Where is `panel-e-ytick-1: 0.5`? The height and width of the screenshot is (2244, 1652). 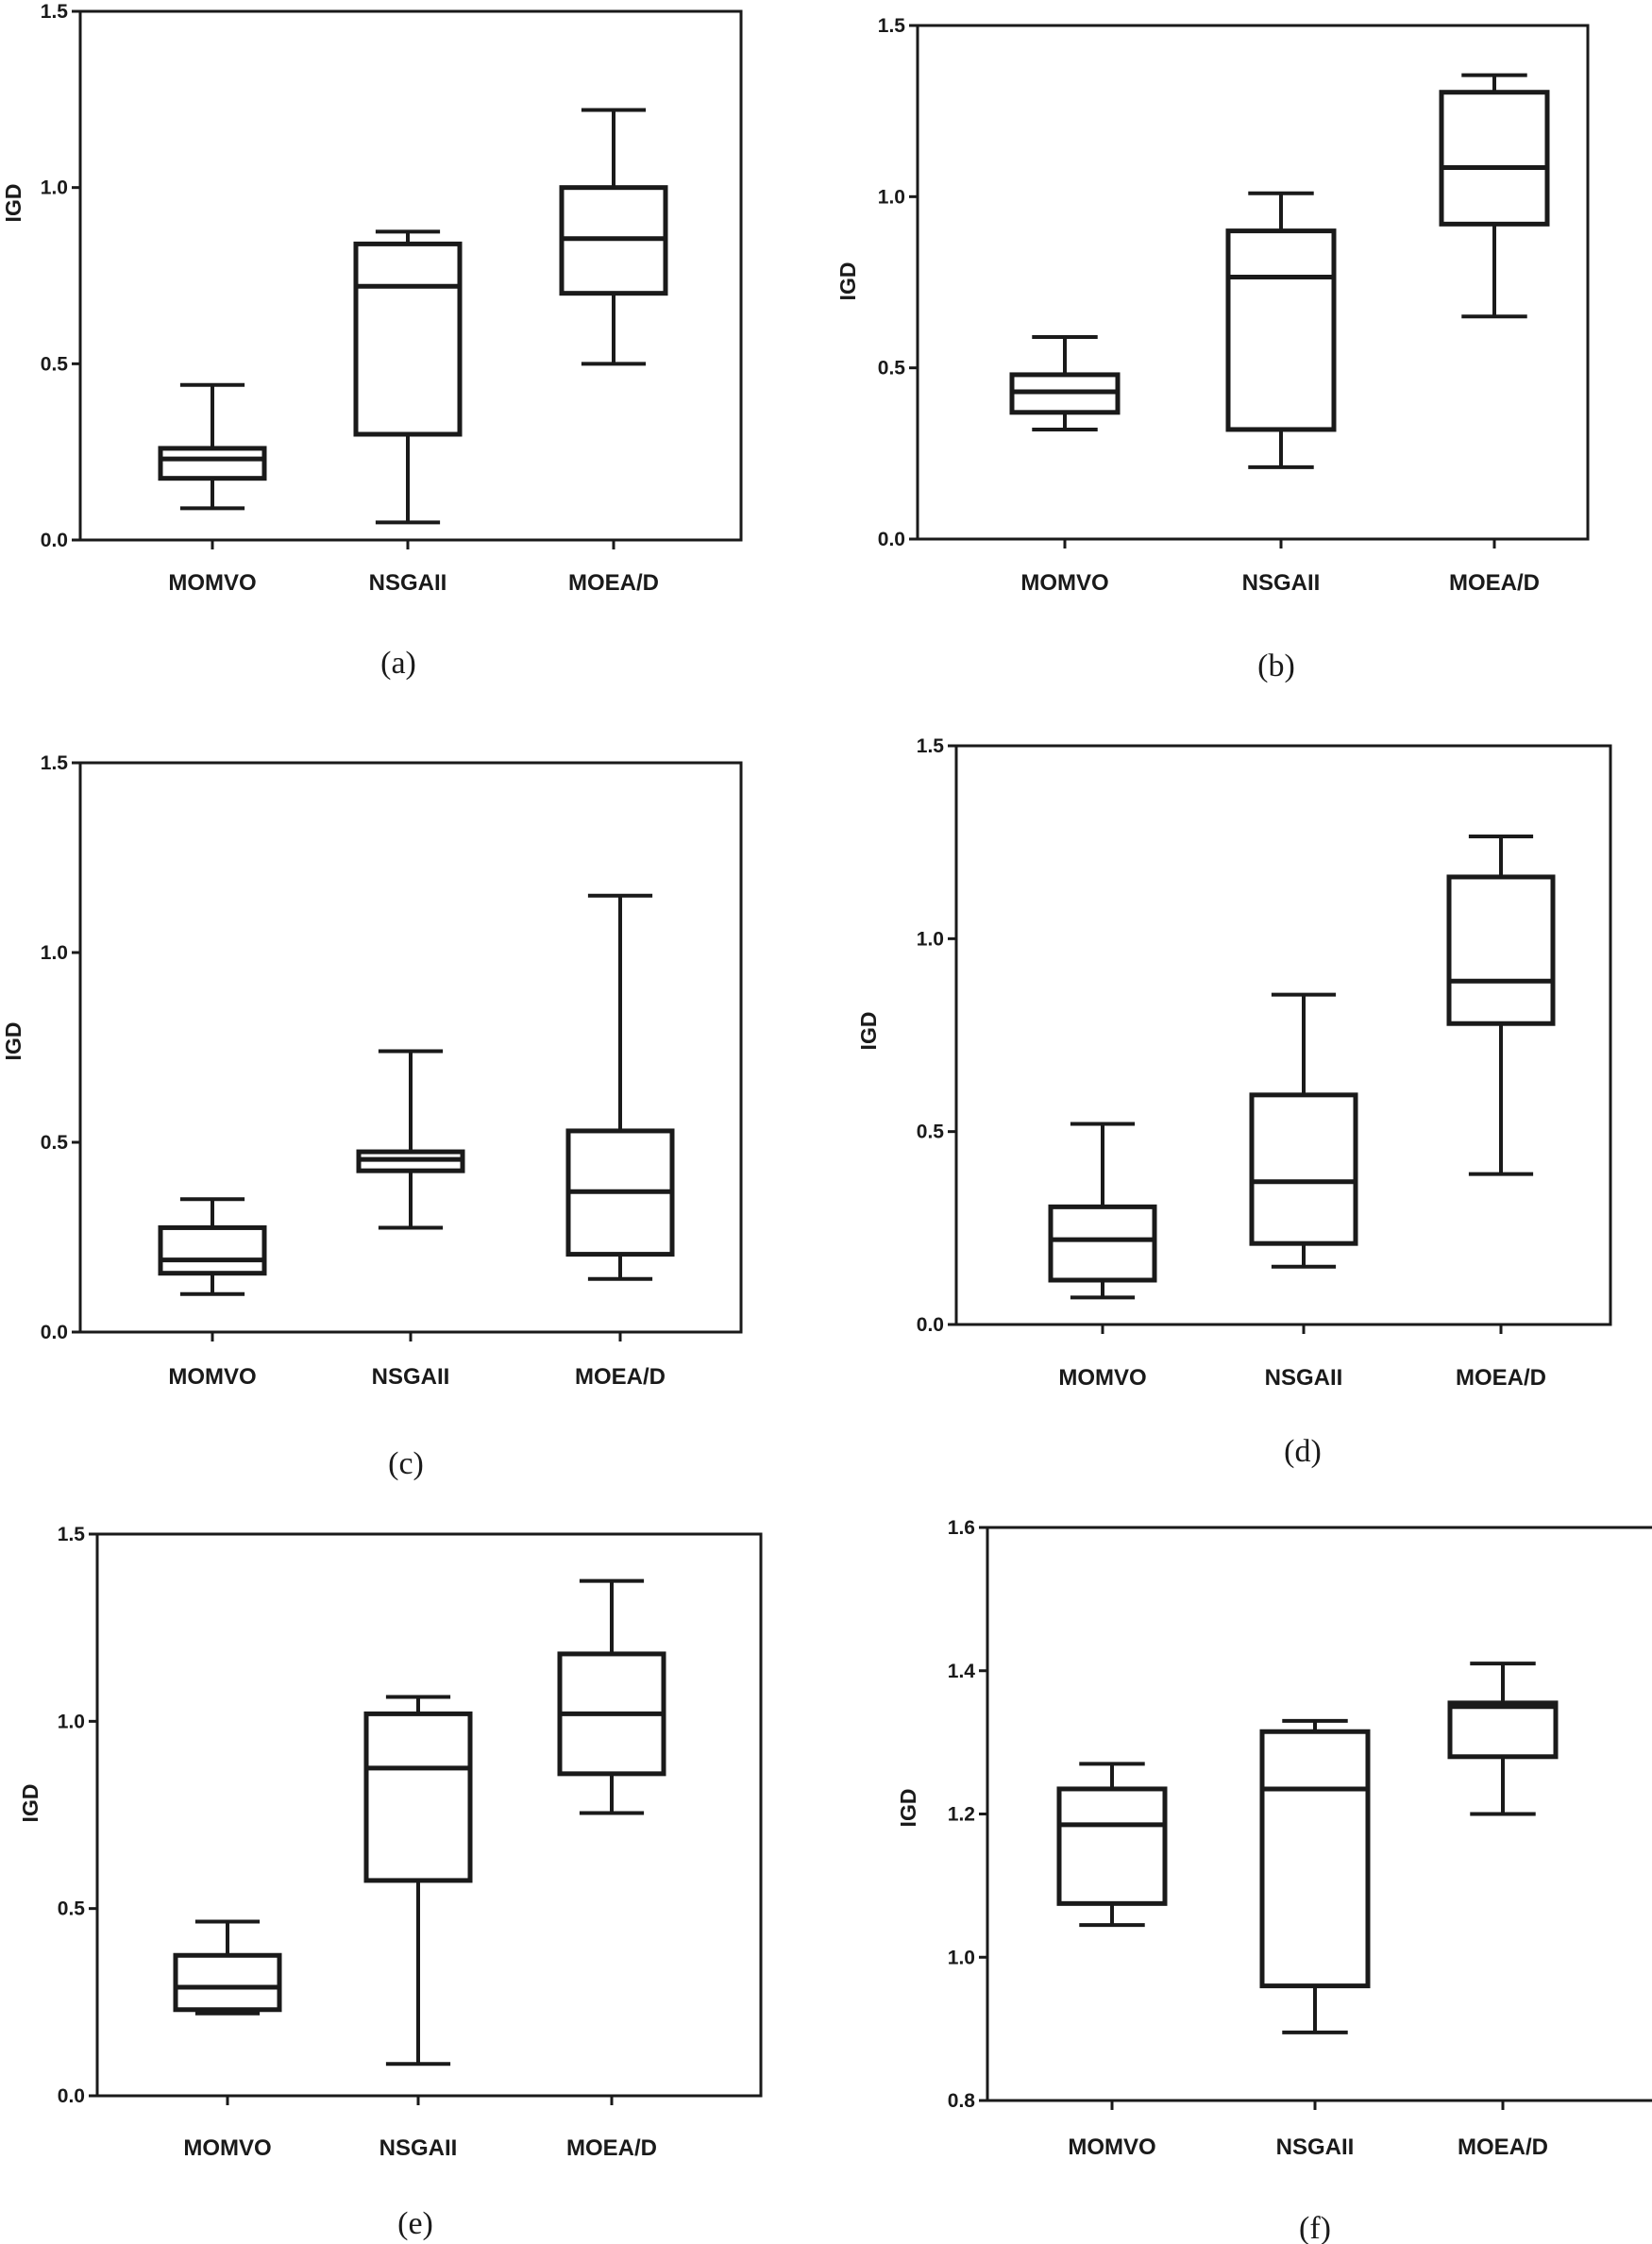 panel-e-ytick-1: 0.5 is located at coordinates (72, 1909).